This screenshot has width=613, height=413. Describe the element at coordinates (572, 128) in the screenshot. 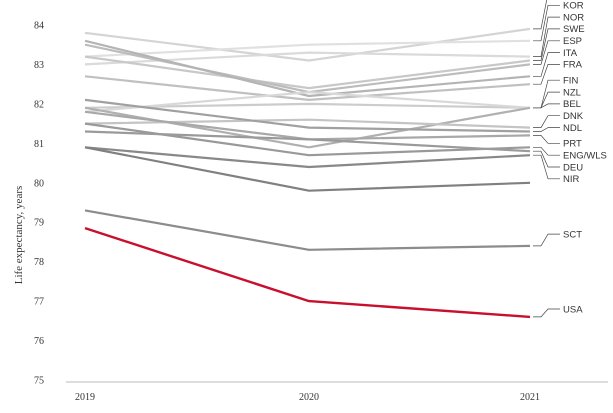

I see `series-label: NDL` at that location.